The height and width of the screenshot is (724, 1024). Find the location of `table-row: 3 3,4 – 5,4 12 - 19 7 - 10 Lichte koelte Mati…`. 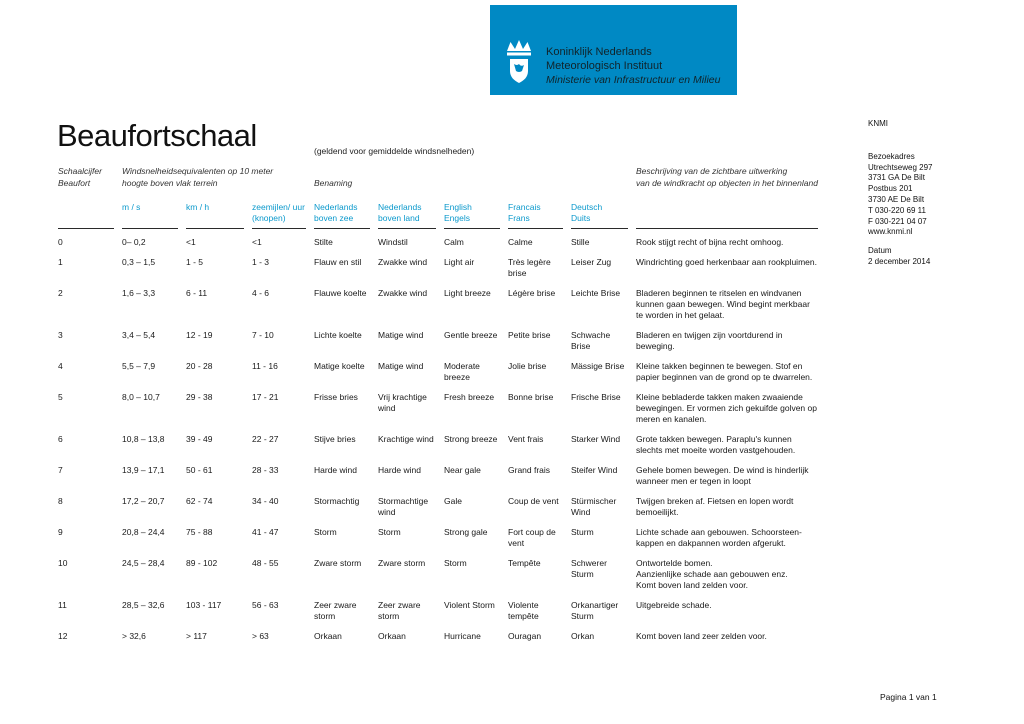

table-row: 3 3,4 – 5,4 12 - 19 7 - 10 Lichte koelte Mati… is located at coordinates (444, 341).